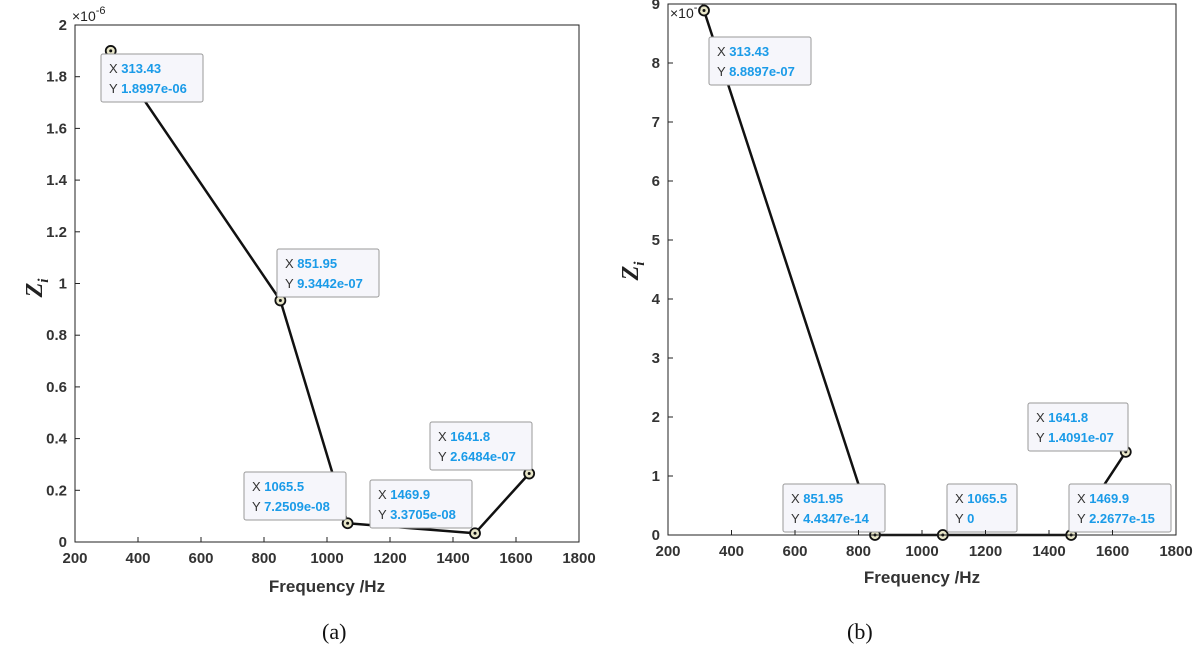 This screenshot has height=661, width=1200. What do you see at coordinates (1078, 427) in the screenshot?
I see `chart-b-datatip: X 1641.8 Y 1.4091e-07` at bounding box center [1078, 427].